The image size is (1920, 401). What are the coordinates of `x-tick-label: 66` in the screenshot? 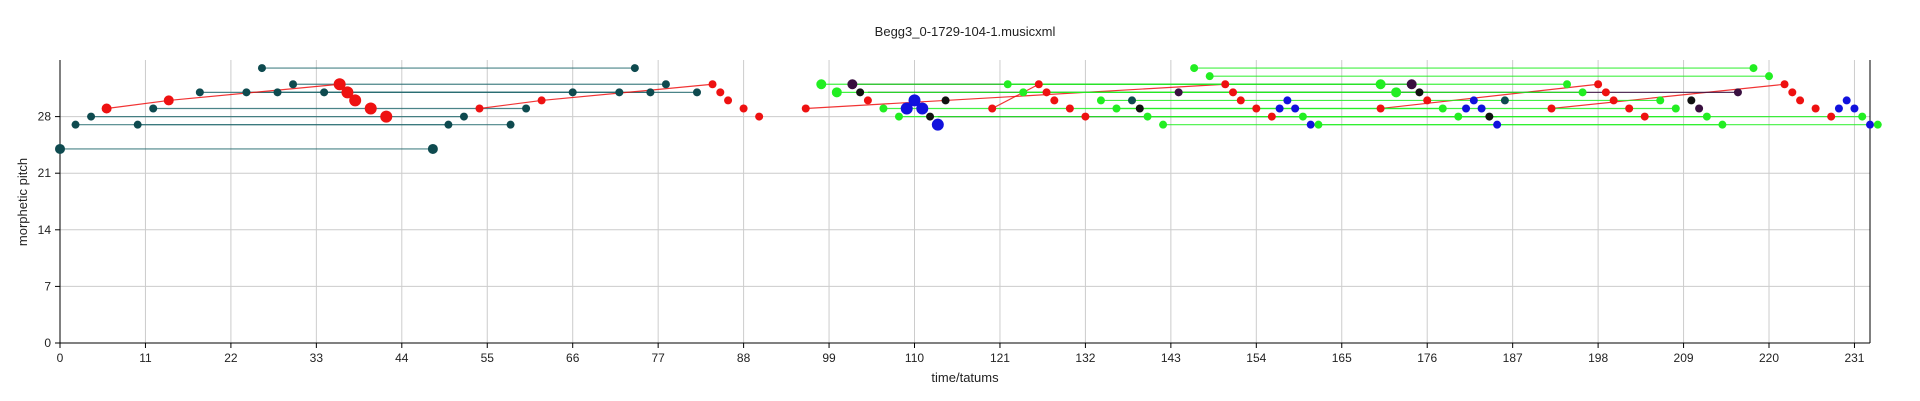 It's located at (573, 358).